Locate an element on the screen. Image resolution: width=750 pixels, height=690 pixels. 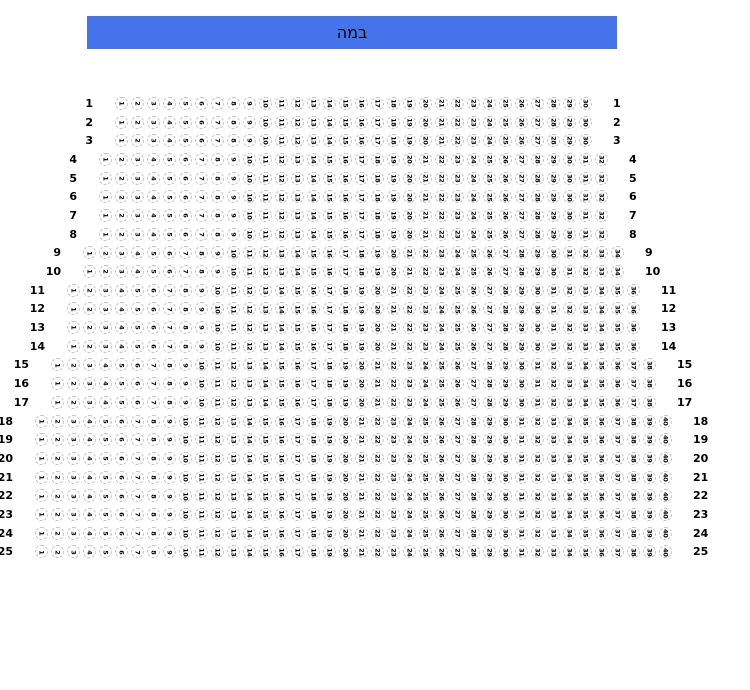
seat: 34 is located at coordinates (569, 533).